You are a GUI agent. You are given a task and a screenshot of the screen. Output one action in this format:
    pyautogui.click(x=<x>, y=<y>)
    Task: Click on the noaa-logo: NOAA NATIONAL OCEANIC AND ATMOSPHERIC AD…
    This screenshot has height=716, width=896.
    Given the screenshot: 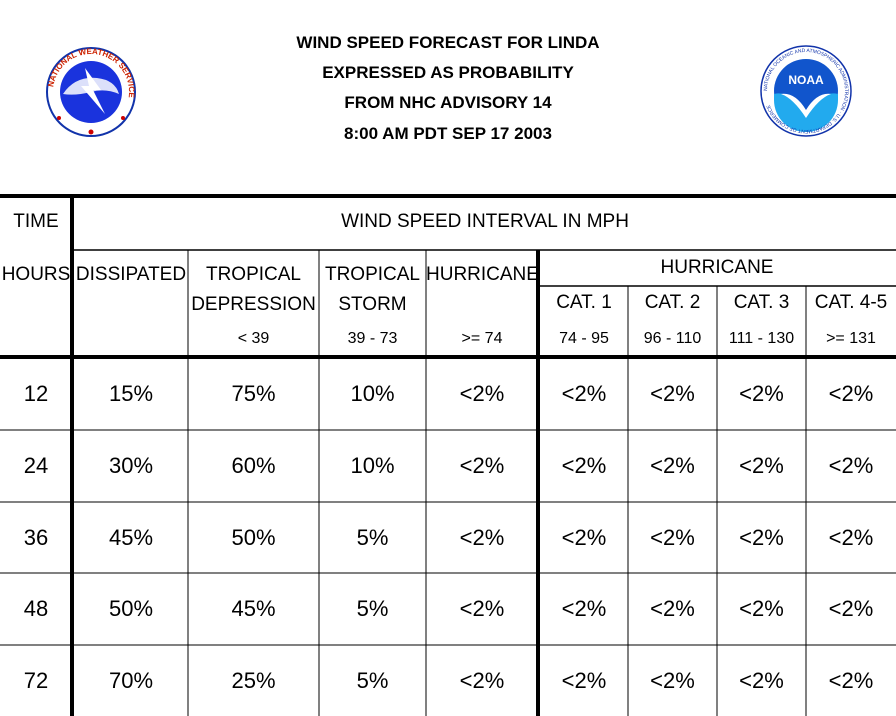 What is the action you would take?
    pyautogui.click(x=806, y=91)
    